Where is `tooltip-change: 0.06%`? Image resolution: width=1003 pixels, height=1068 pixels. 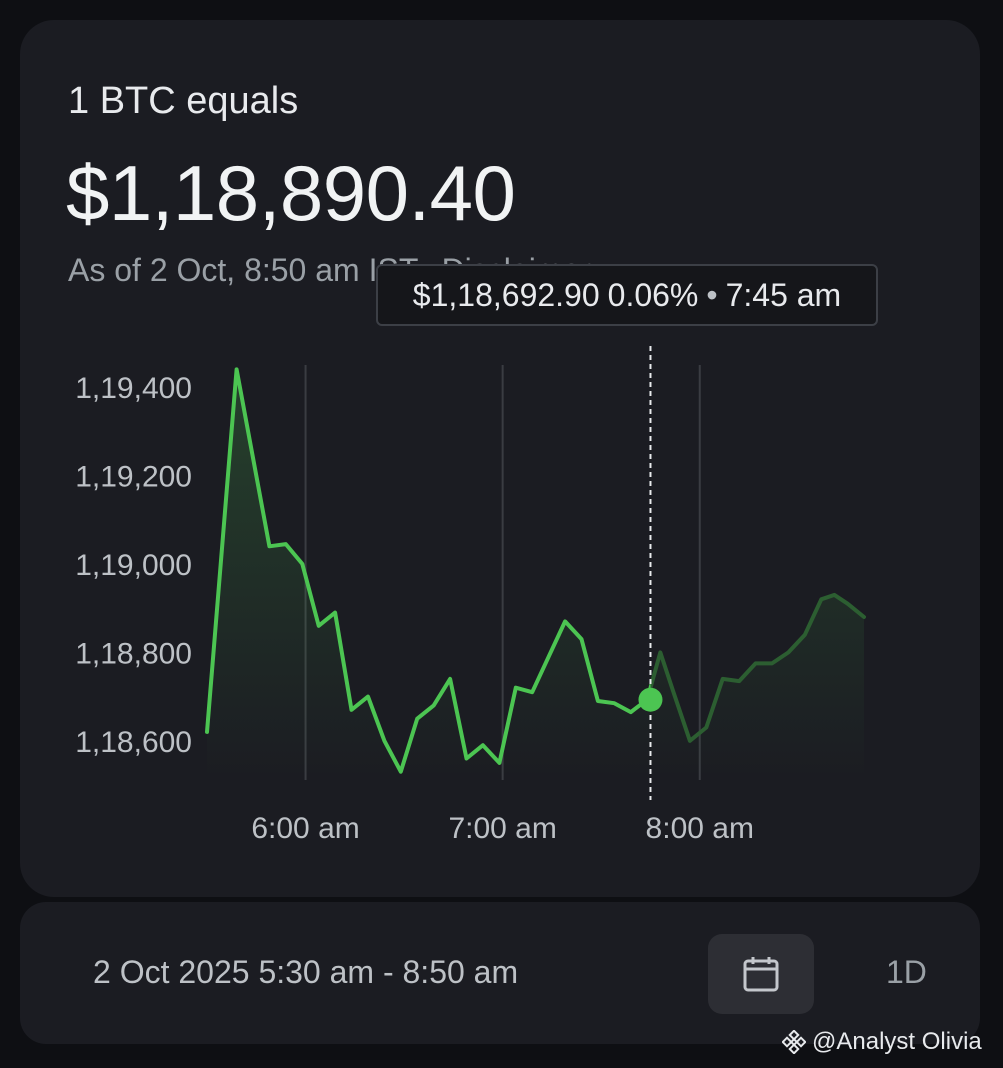 tooltip-change: 0.06% is located at coordinates (653, 294).